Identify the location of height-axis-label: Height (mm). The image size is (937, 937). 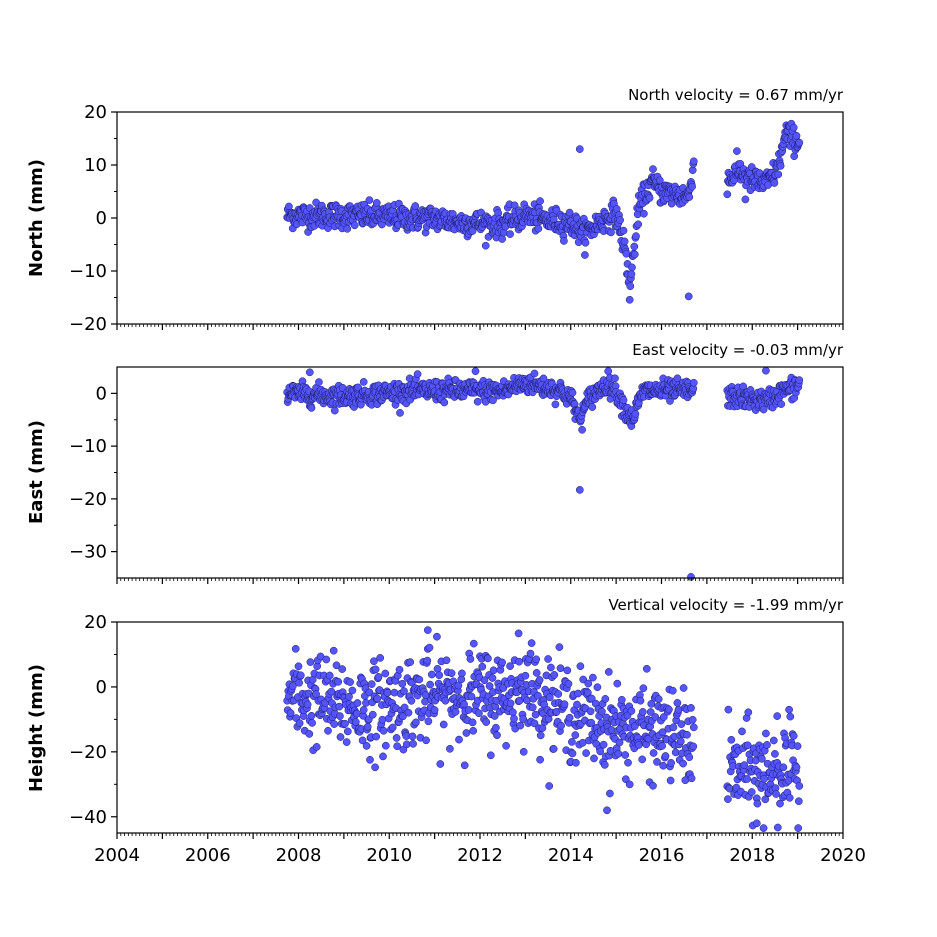
(36, 728).